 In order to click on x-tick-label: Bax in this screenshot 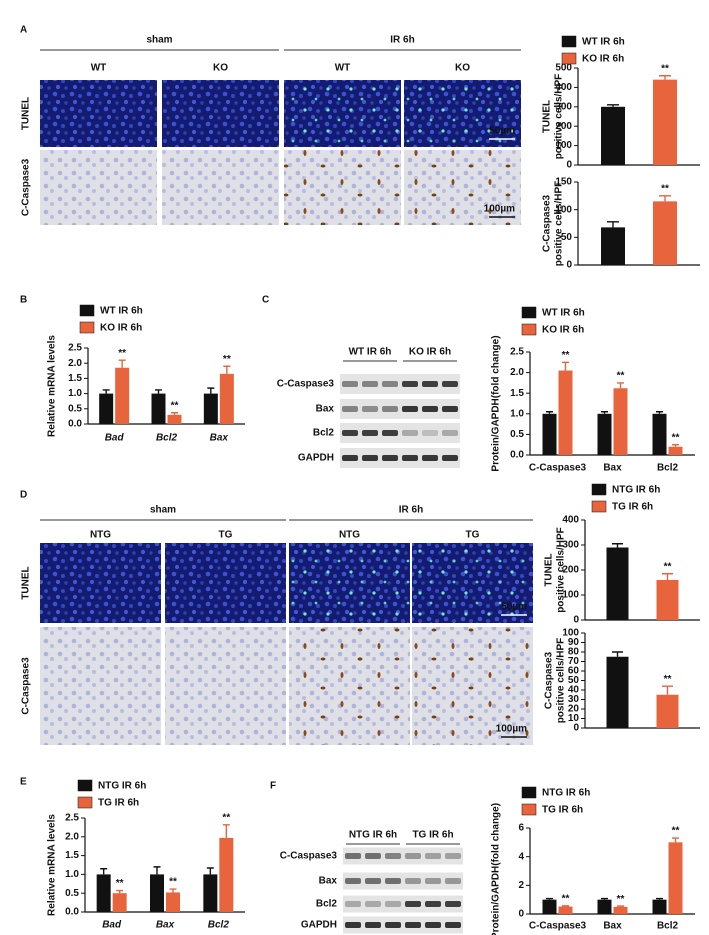, I will do `click(165, 925)`.